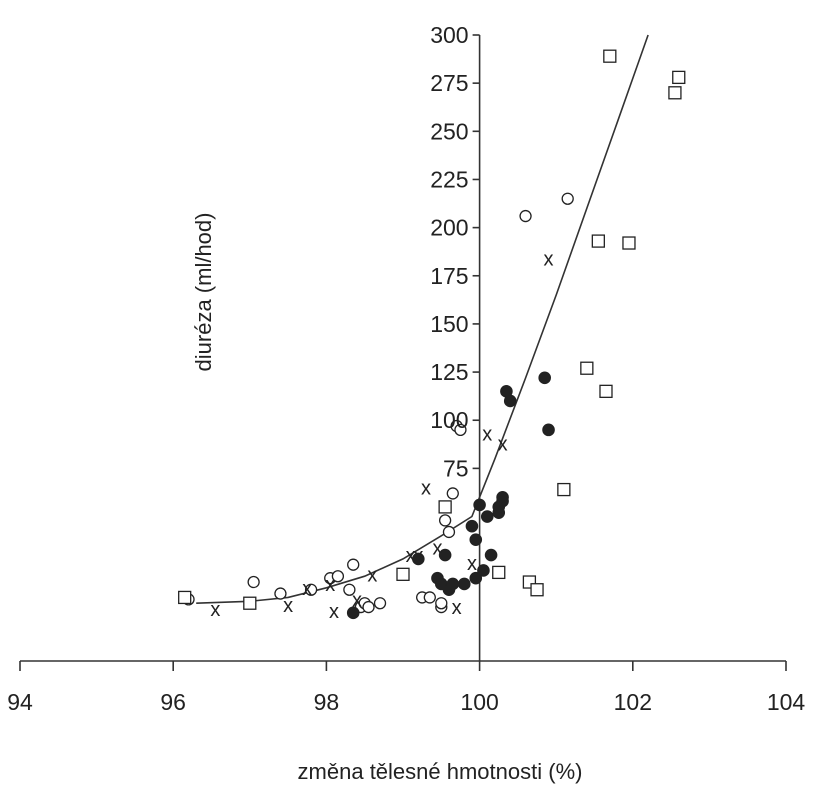 The height and width of the screenshot is (800, 818). What do you see at coordinates (20, 702) in the screenshot?
I see `x-tick-label: 94` at bounding box center [20, 702].